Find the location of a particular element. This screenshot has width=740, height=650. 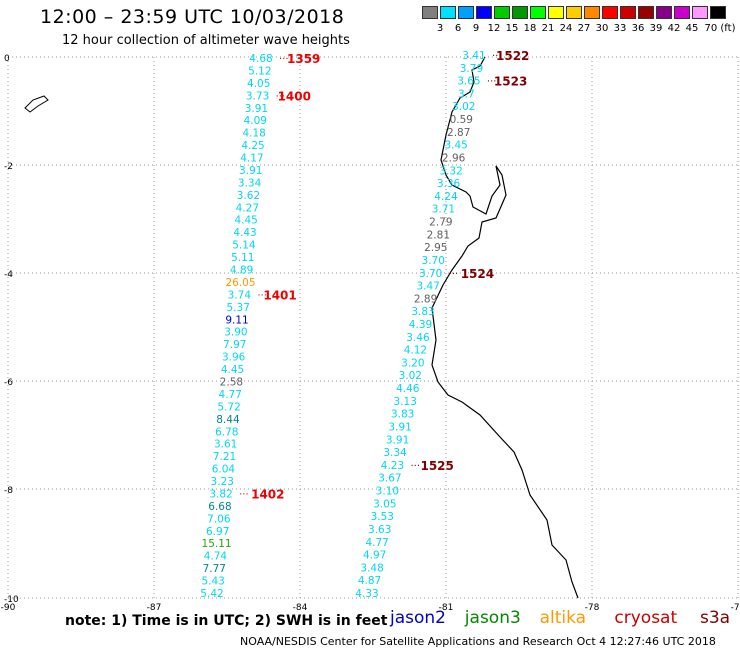

island-outline is located at coordinates (36, 104).